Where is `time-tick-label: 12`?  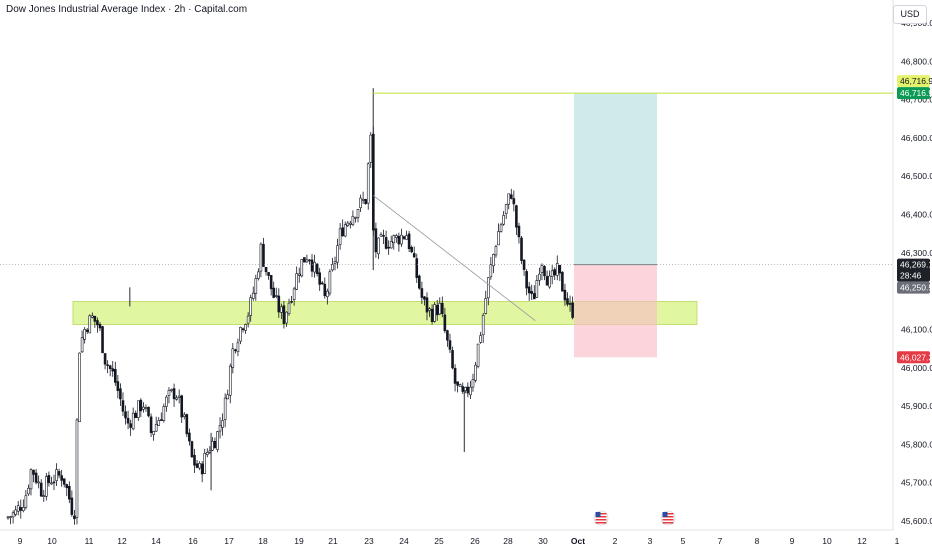
time-tick-label: 12 is located at coordinates (122, 541).